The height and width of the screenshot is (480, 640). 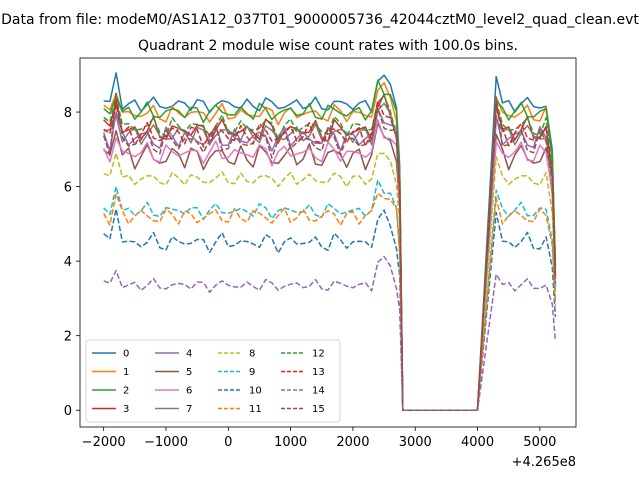 I want to click on legend-label-13: 13, so click(x=318, y=372).